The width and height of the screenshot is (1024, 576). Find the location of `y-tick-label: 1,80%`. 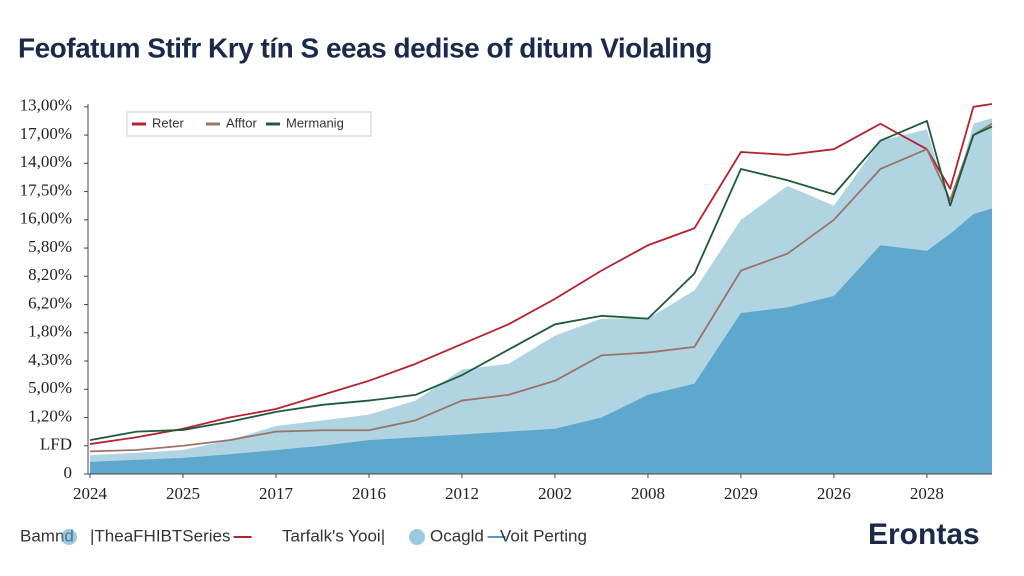

y-tick-label: 1,80% is located at coordinates (50, 331).